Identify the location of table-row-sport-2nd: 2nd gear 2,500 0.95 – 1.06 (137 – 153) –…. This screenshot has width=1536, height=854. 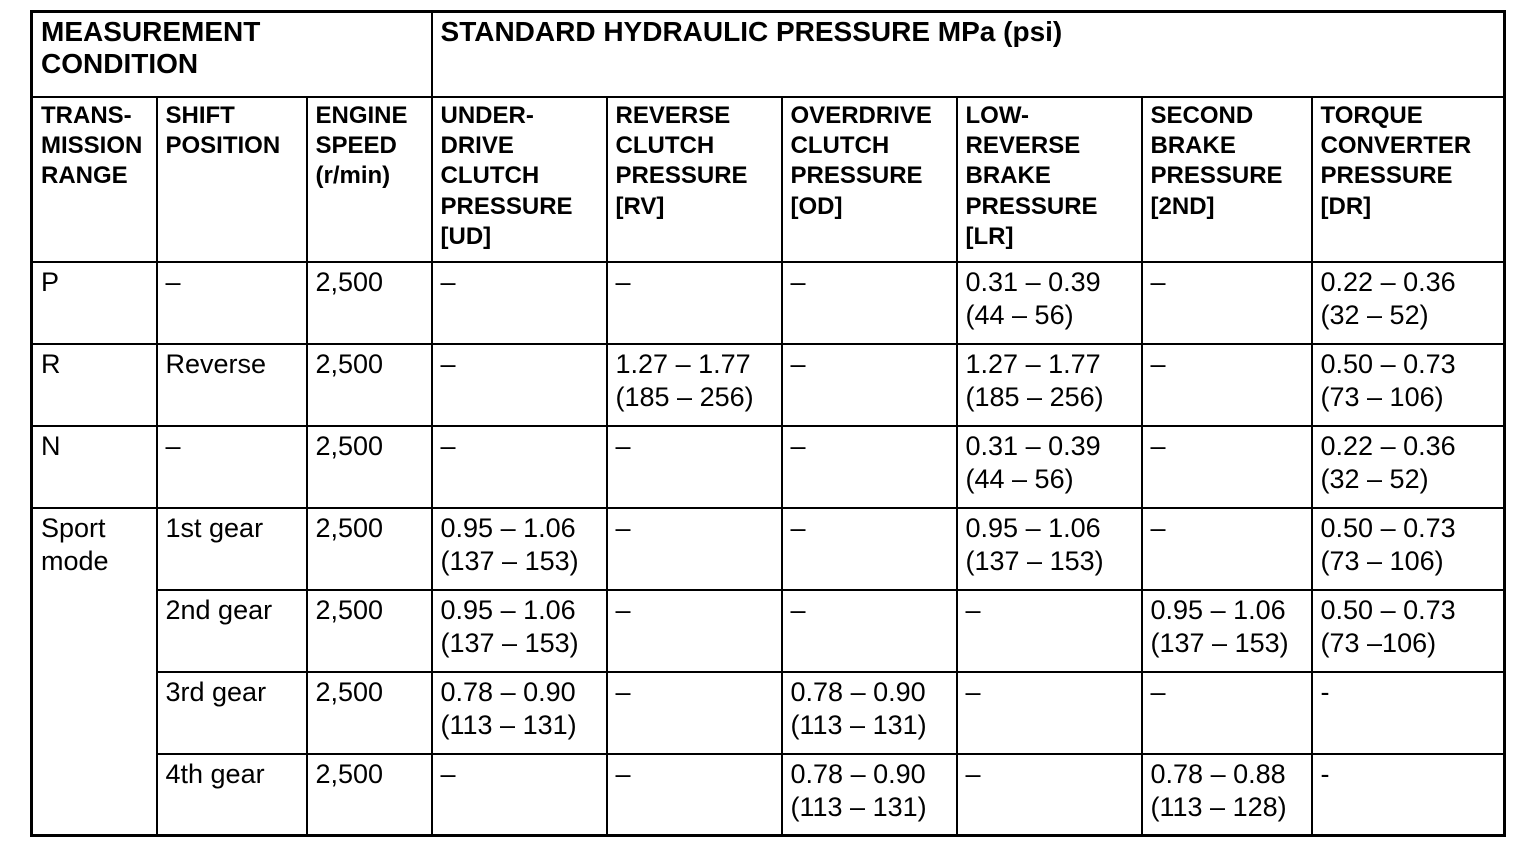
(769, 630).